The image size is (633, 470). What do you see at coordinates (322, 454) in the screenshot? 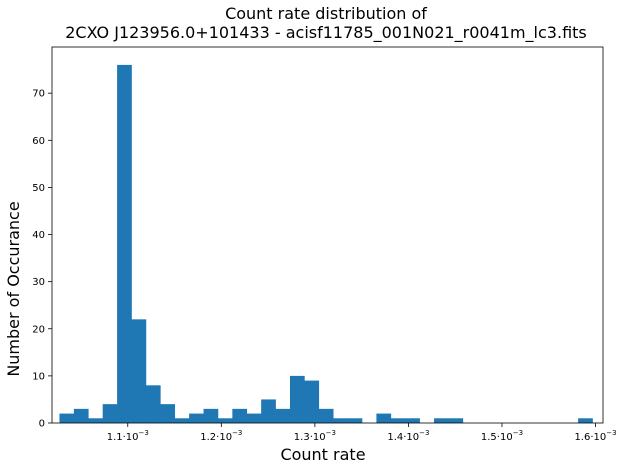
I see `x-axis-label: Count rate` at bounding box center [322, 454].